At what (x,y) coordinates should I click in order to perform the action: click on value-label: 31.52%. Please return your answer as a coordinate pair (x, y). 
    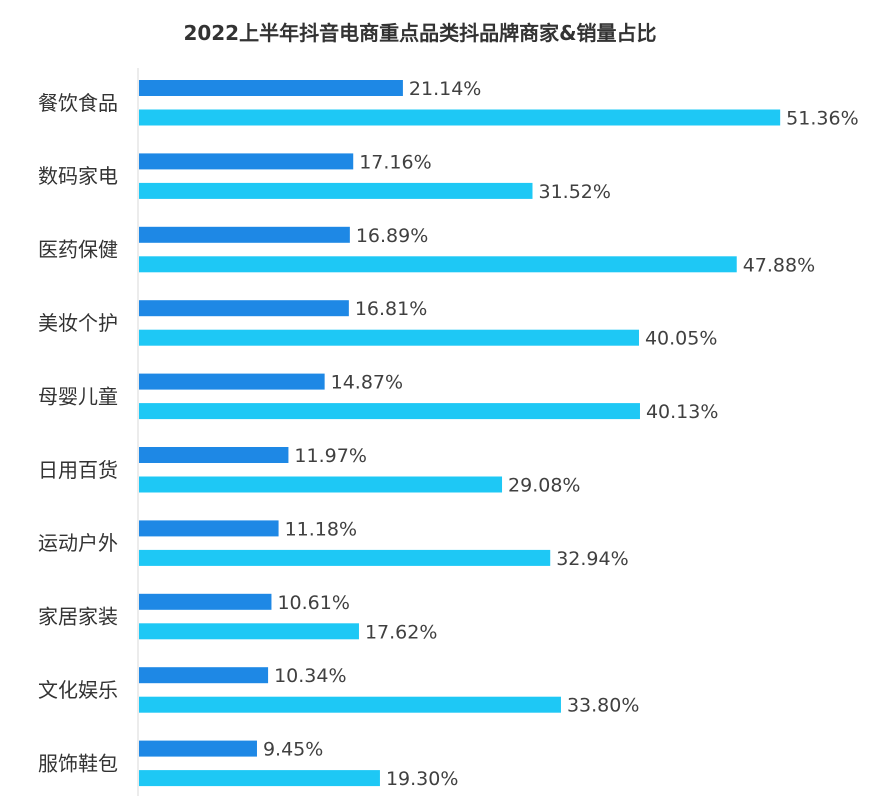
    Looking at the image, I should click on (574, 192).